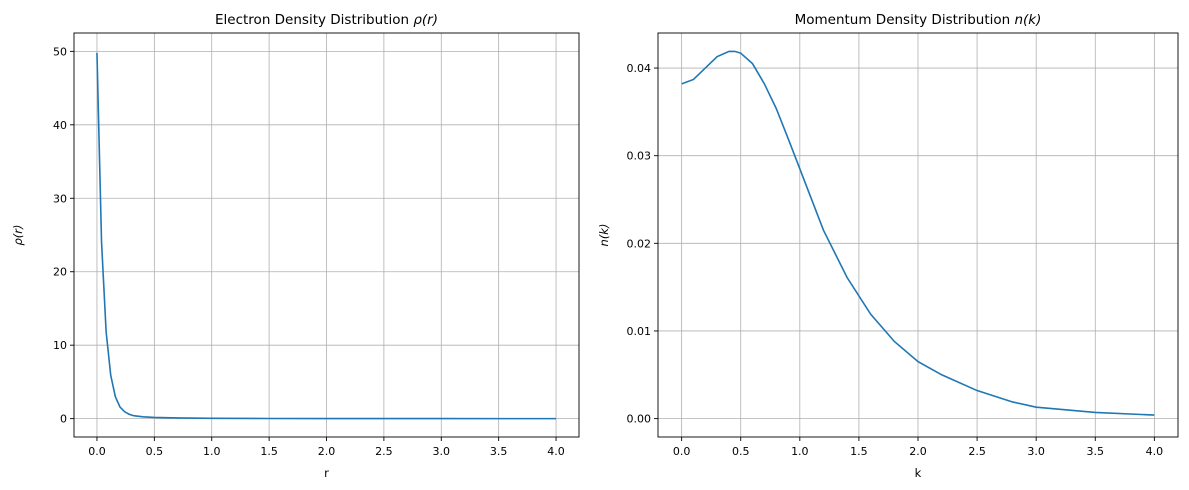  I want to click on x-axis-label: r, so click(326, 473).